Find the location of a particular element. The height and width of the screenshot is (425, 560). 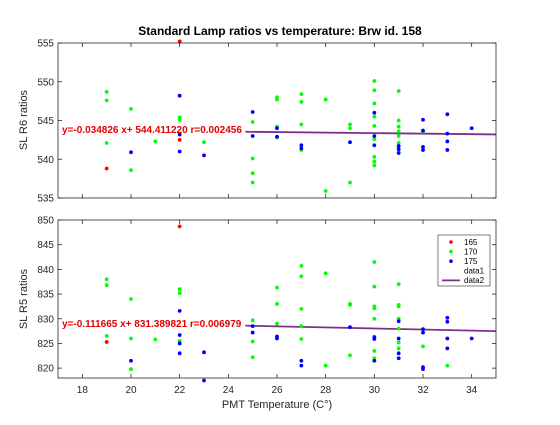

top-y-axis-label: SL R6 ratios is located at coordinates (24, 119).